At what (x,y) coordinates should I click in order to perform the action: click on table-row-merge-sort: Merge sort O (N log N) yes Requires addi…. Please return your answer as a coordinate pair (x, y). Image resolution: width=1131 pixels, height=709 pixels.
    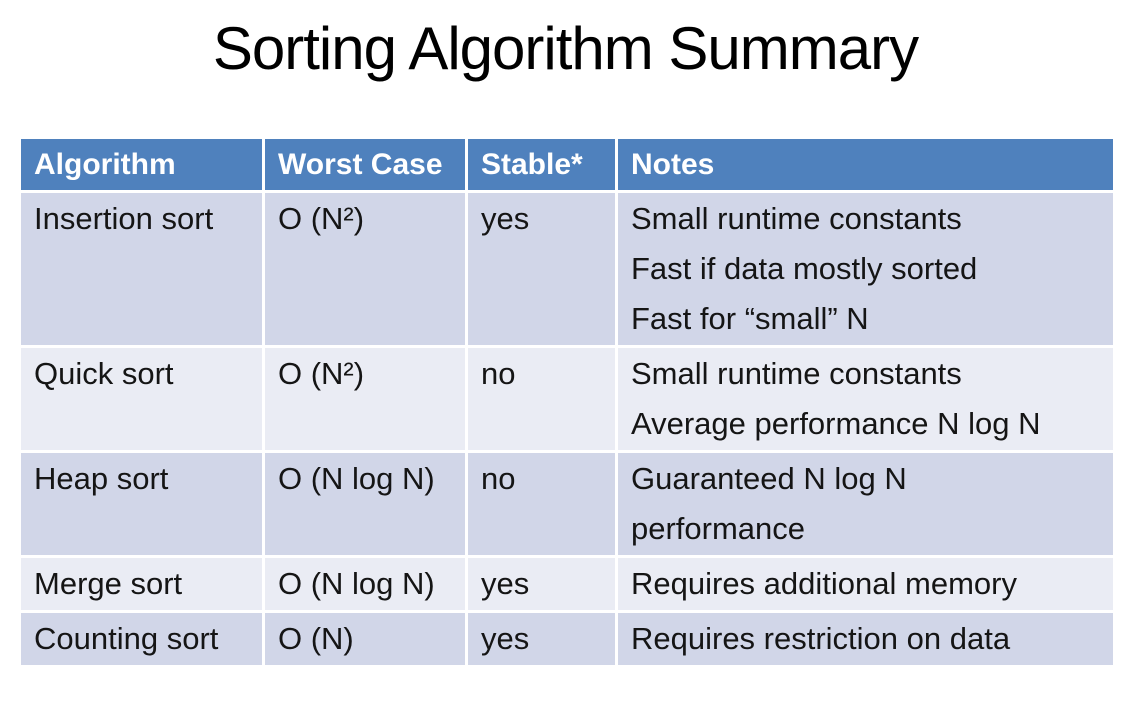
    Looking at the image, I should click on (567, 584).